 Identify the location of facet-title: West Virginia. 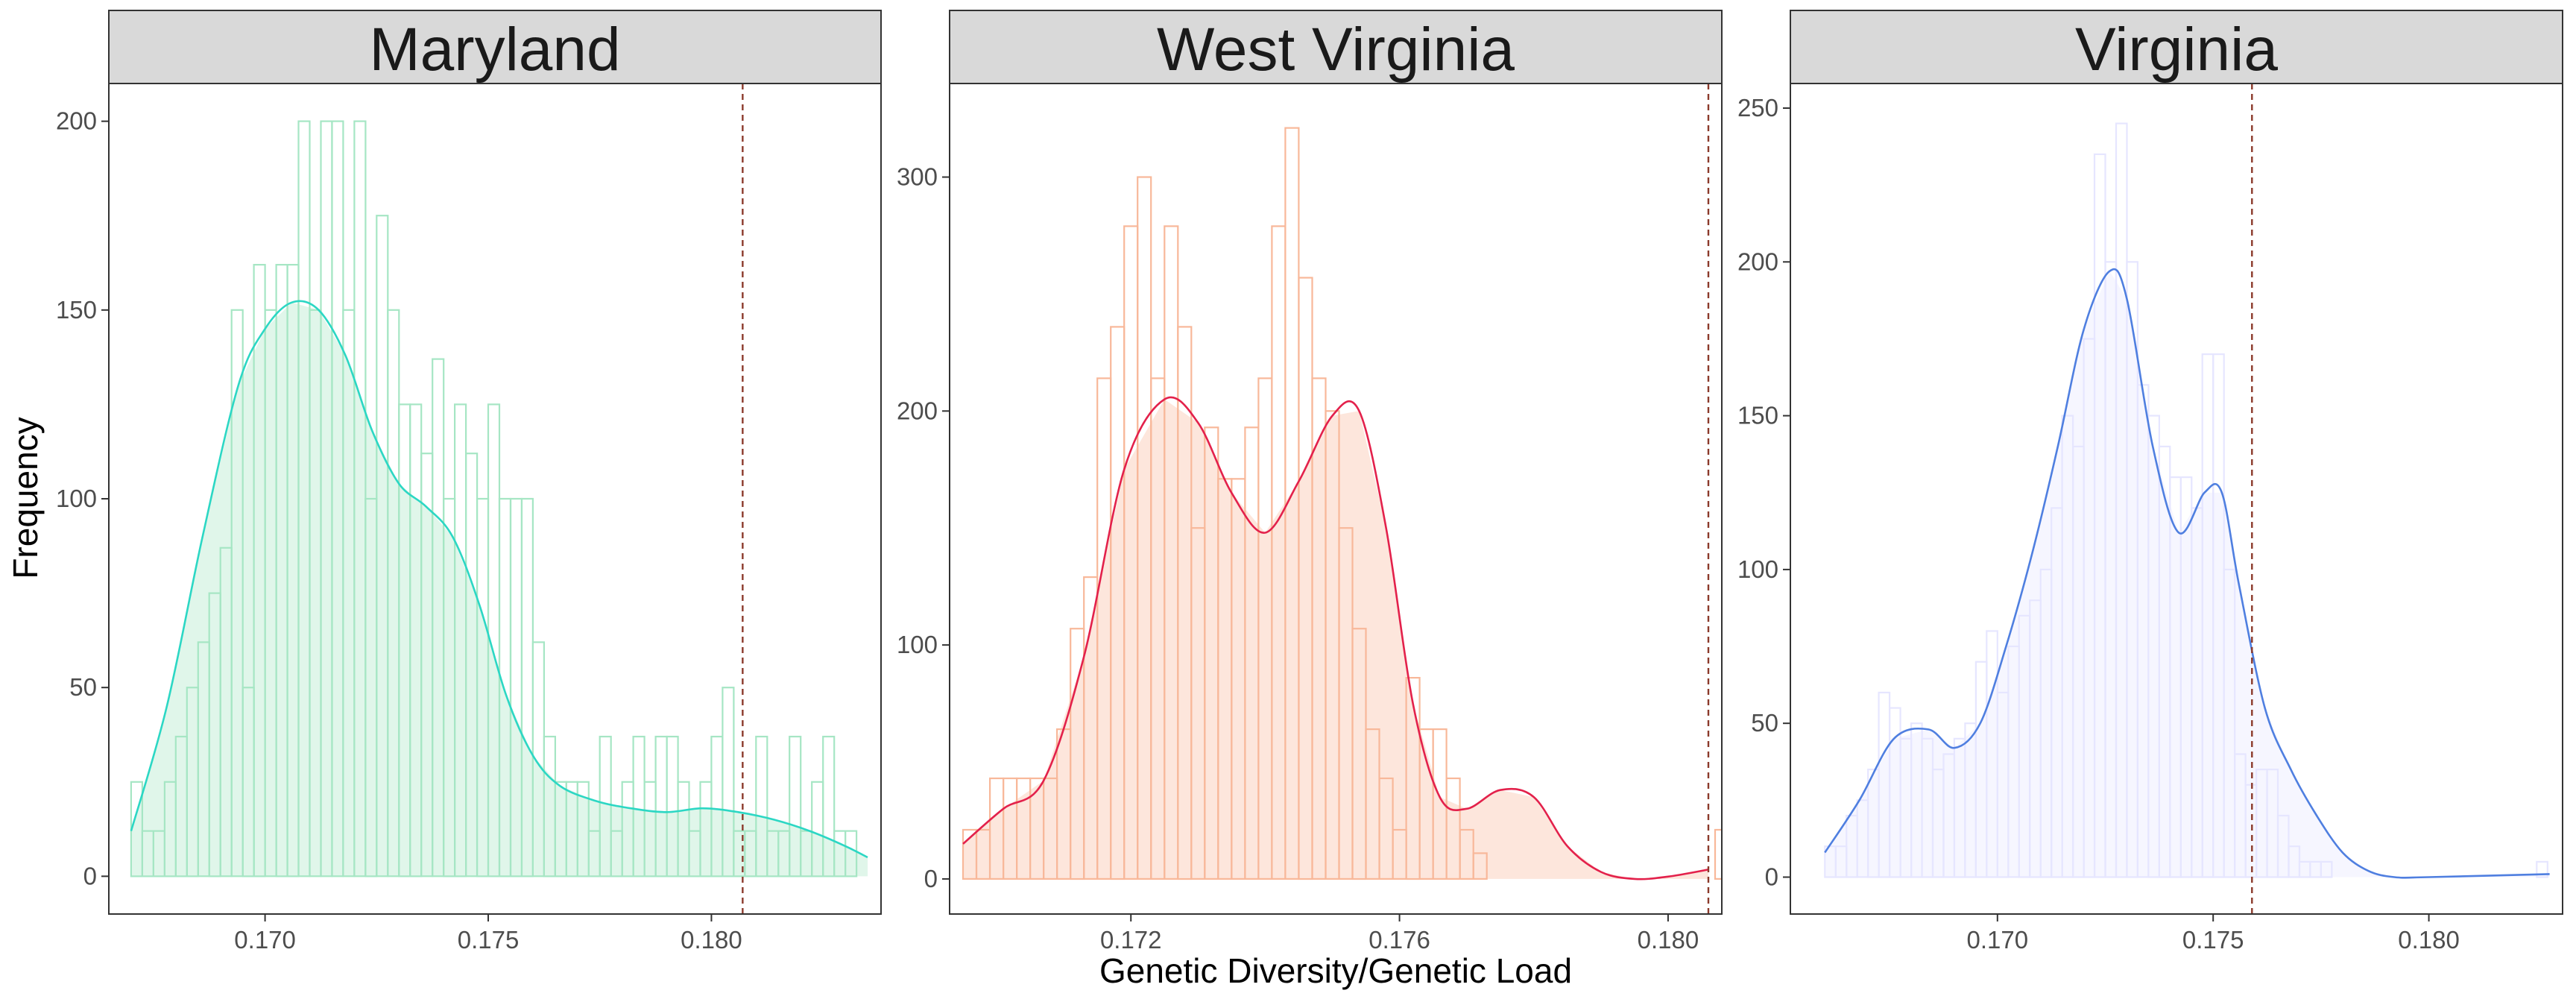
(1336, 50).